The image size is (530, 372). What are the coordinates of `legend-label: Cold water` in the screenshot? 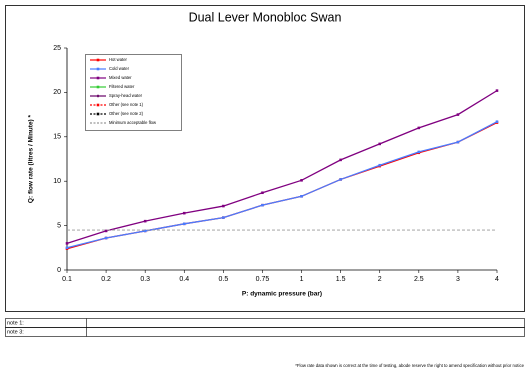 It's located at (119, 68).